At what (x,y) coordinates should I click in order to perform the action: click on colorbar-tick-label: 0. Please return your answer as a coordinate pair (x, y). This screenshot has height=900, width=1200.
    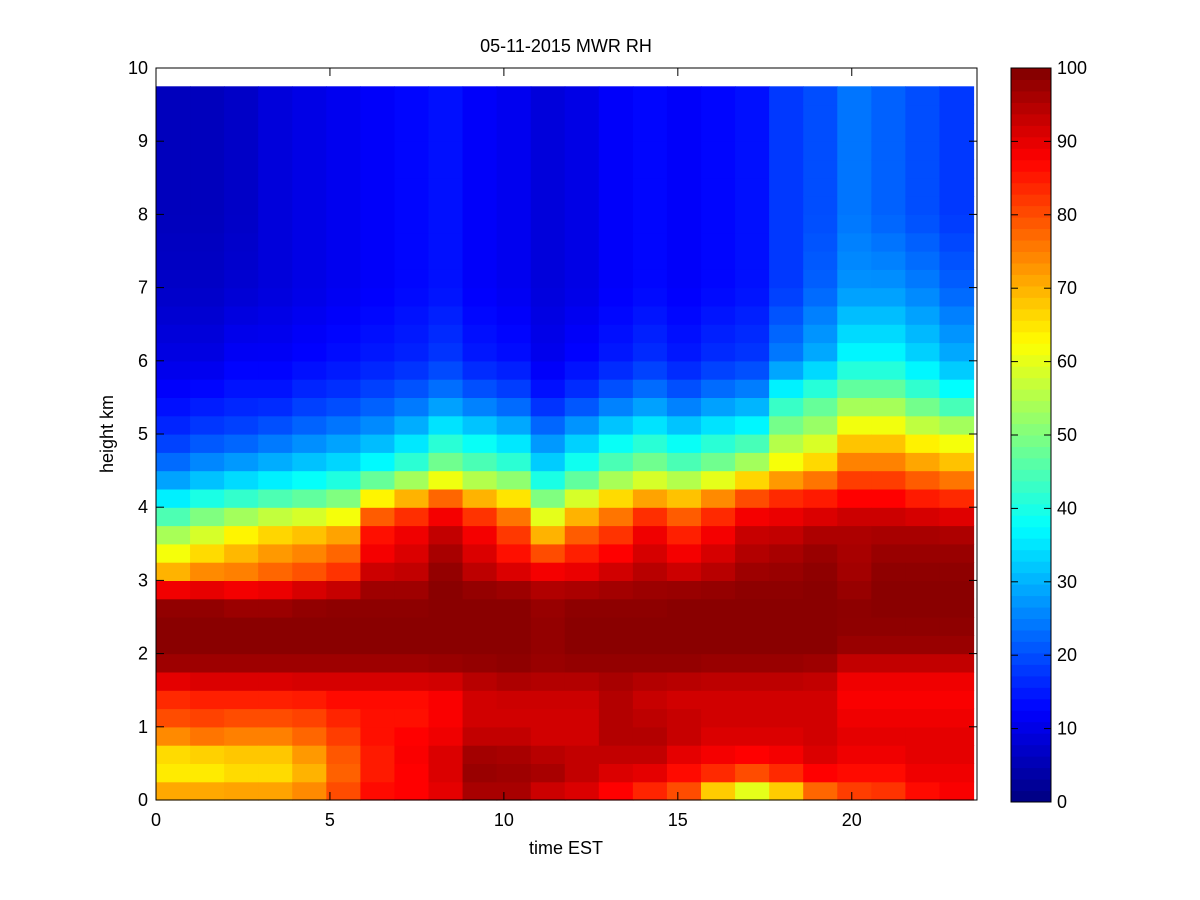
    Looking at the image, I should click on (1062, 802).